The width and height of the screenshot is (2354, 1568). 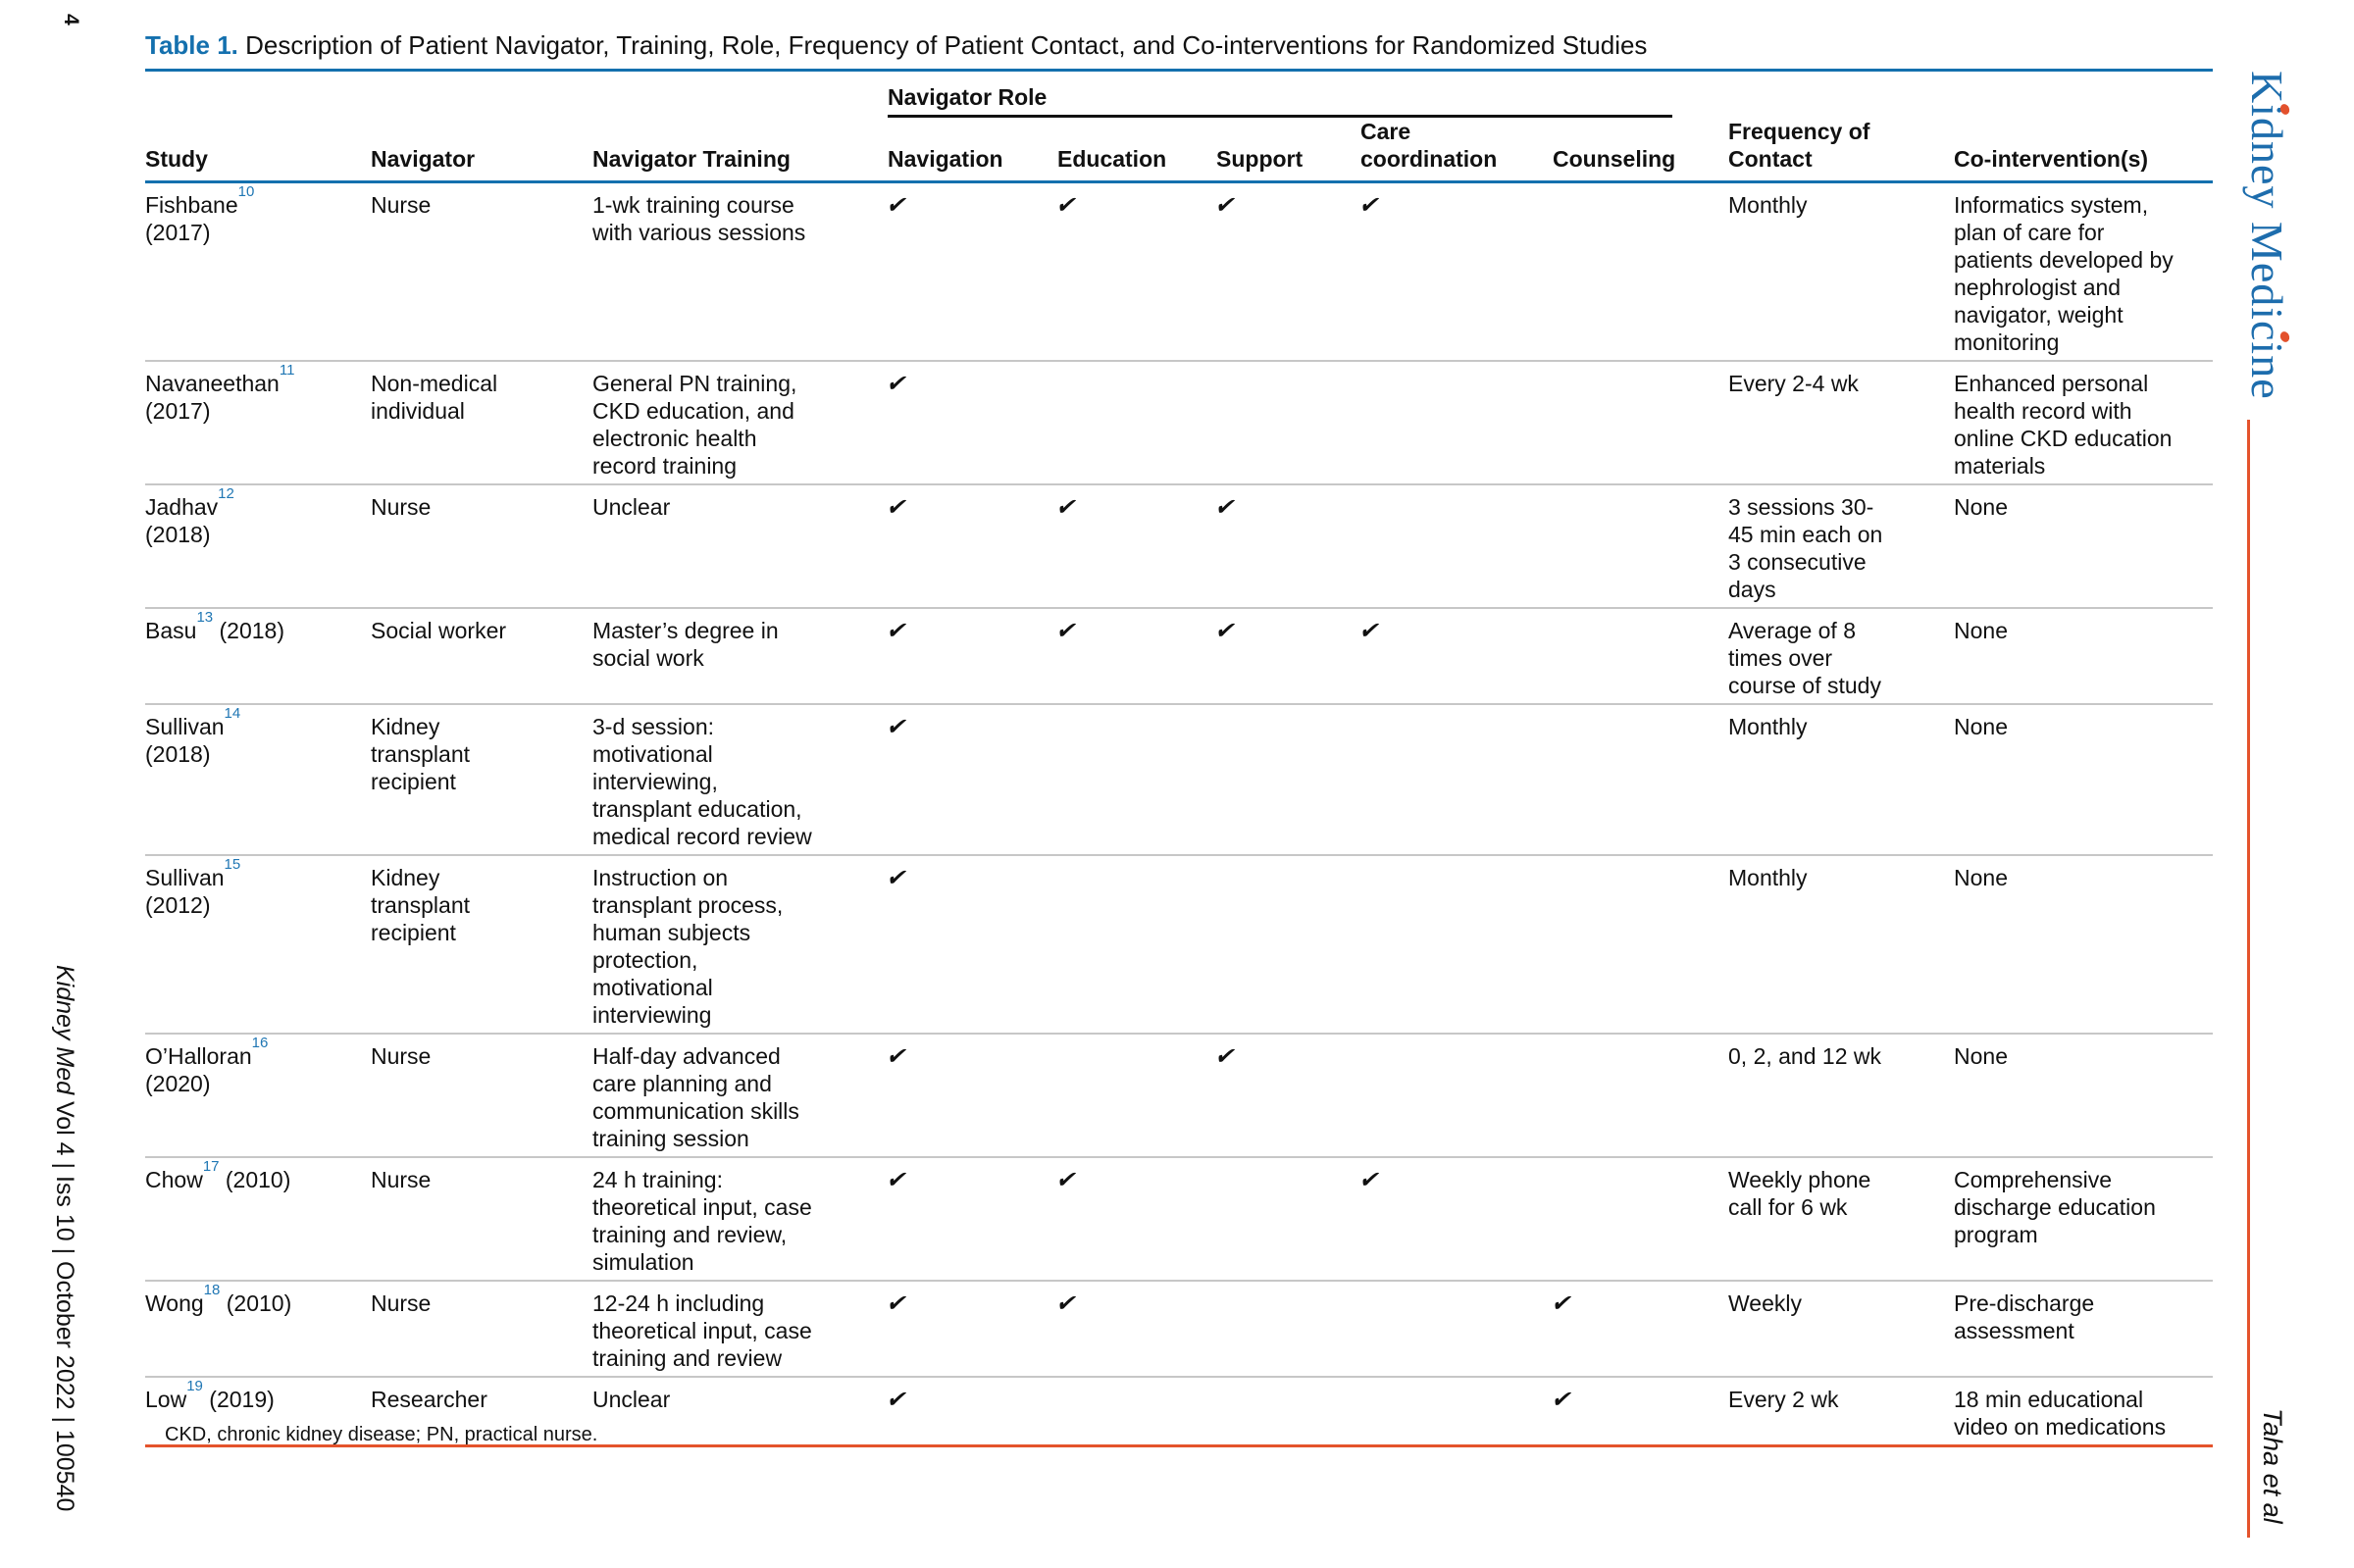 What do you see at coordinates (64, 1030) in the screenshot?
I see `journal-name: Kidney Med` at bounding box center [64, 1030].